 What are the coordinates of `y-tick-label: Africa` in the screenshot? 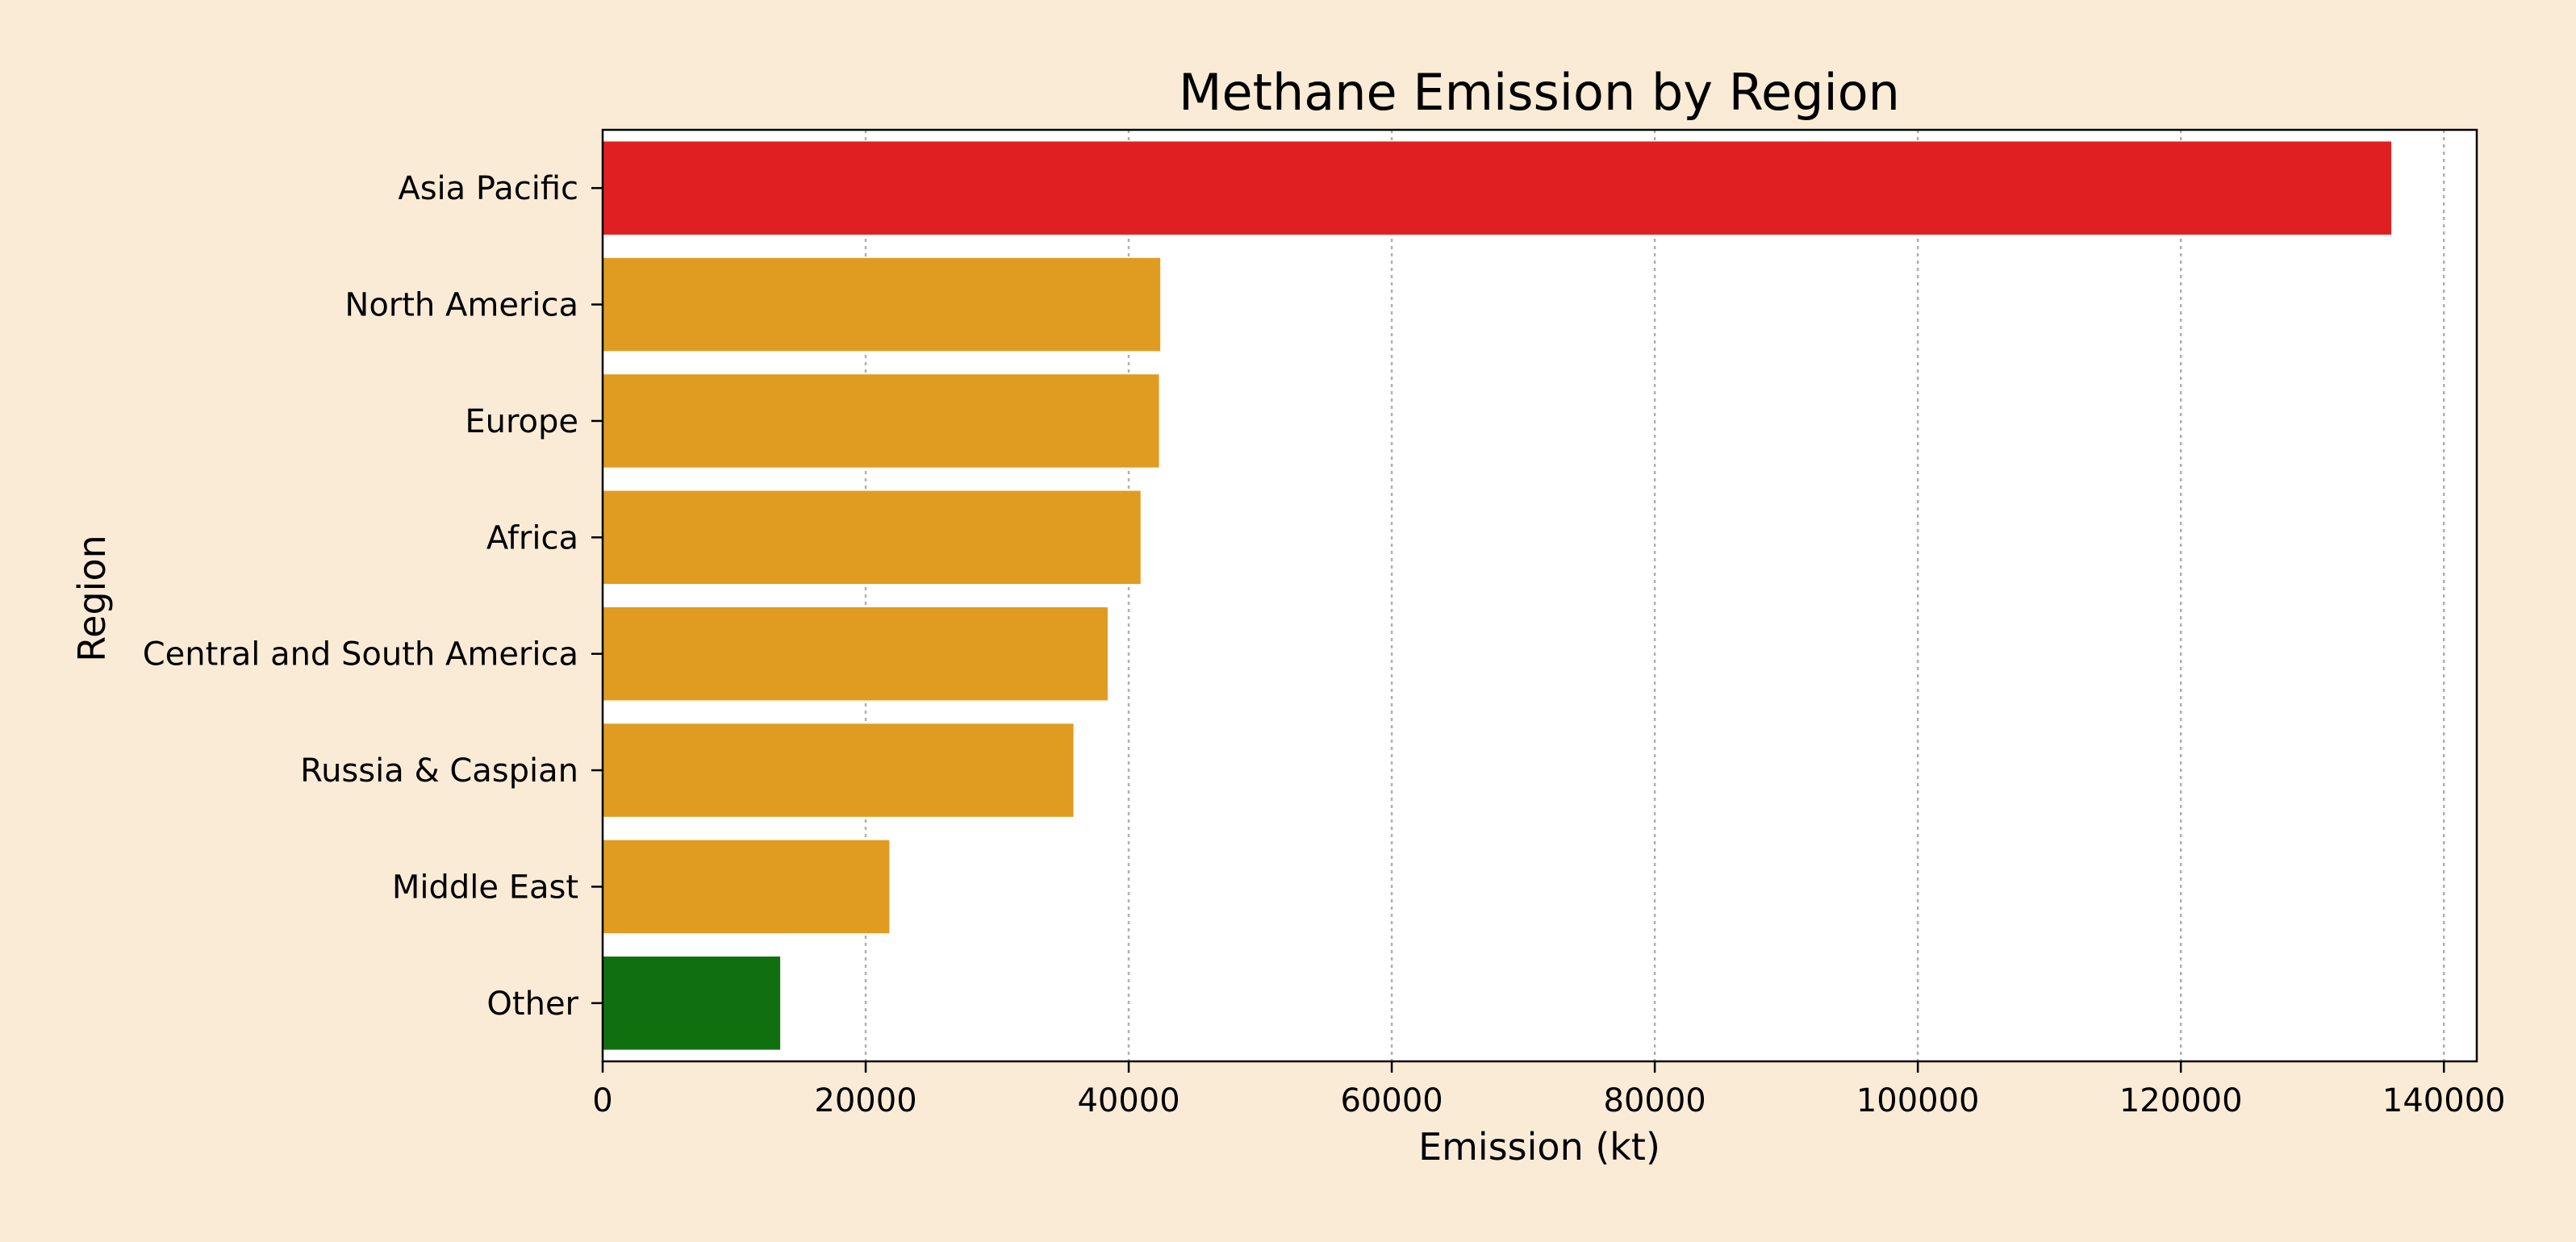 It's located at (532, 537).